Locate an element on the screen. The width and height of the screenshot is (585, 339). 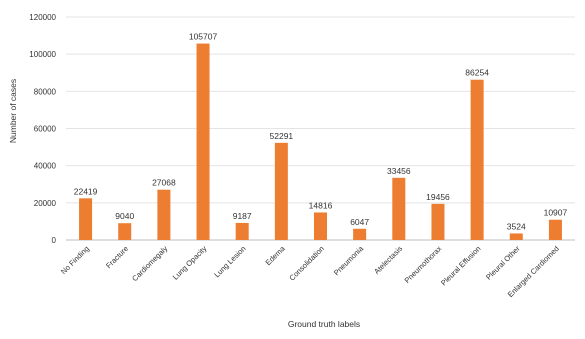
y-axis-ticks: 0 20000 40000 60000 80000 100000 120000 is located at coordinates (42, 129).